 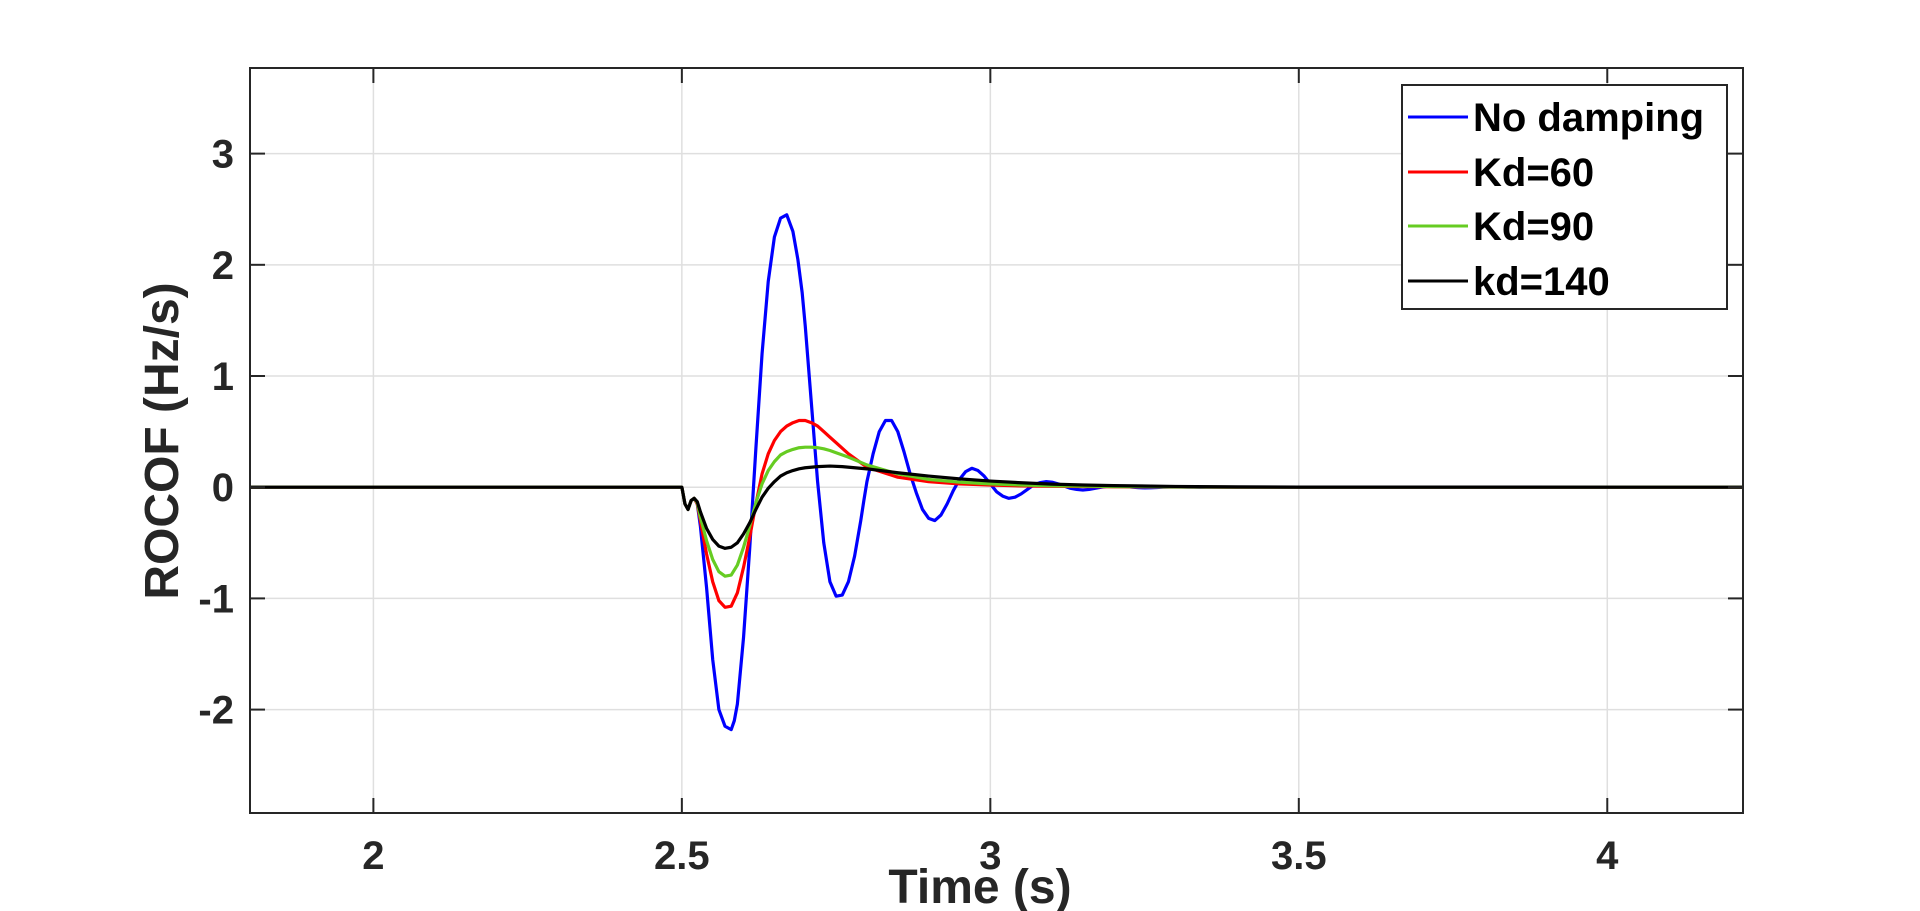 What do you see at coordinates (682, 856) in the screenshot?
I see `x-tick-label: 2.5` at bounding box center [682, 856].